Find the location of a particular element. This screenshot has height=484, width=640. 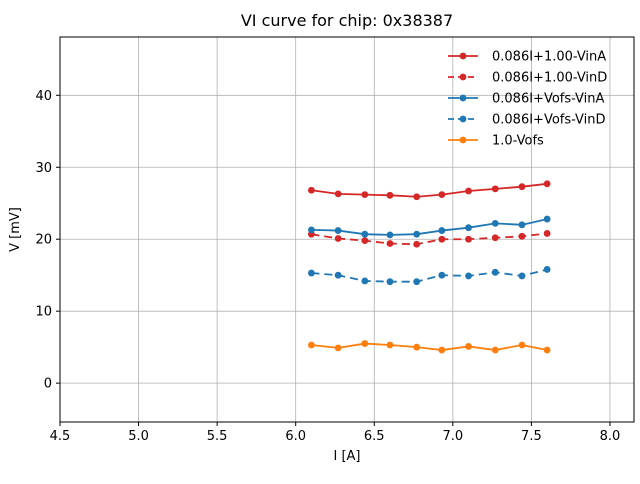

legend-label: 0.086I+1.00-VinD is located at coordinates (549, 78).